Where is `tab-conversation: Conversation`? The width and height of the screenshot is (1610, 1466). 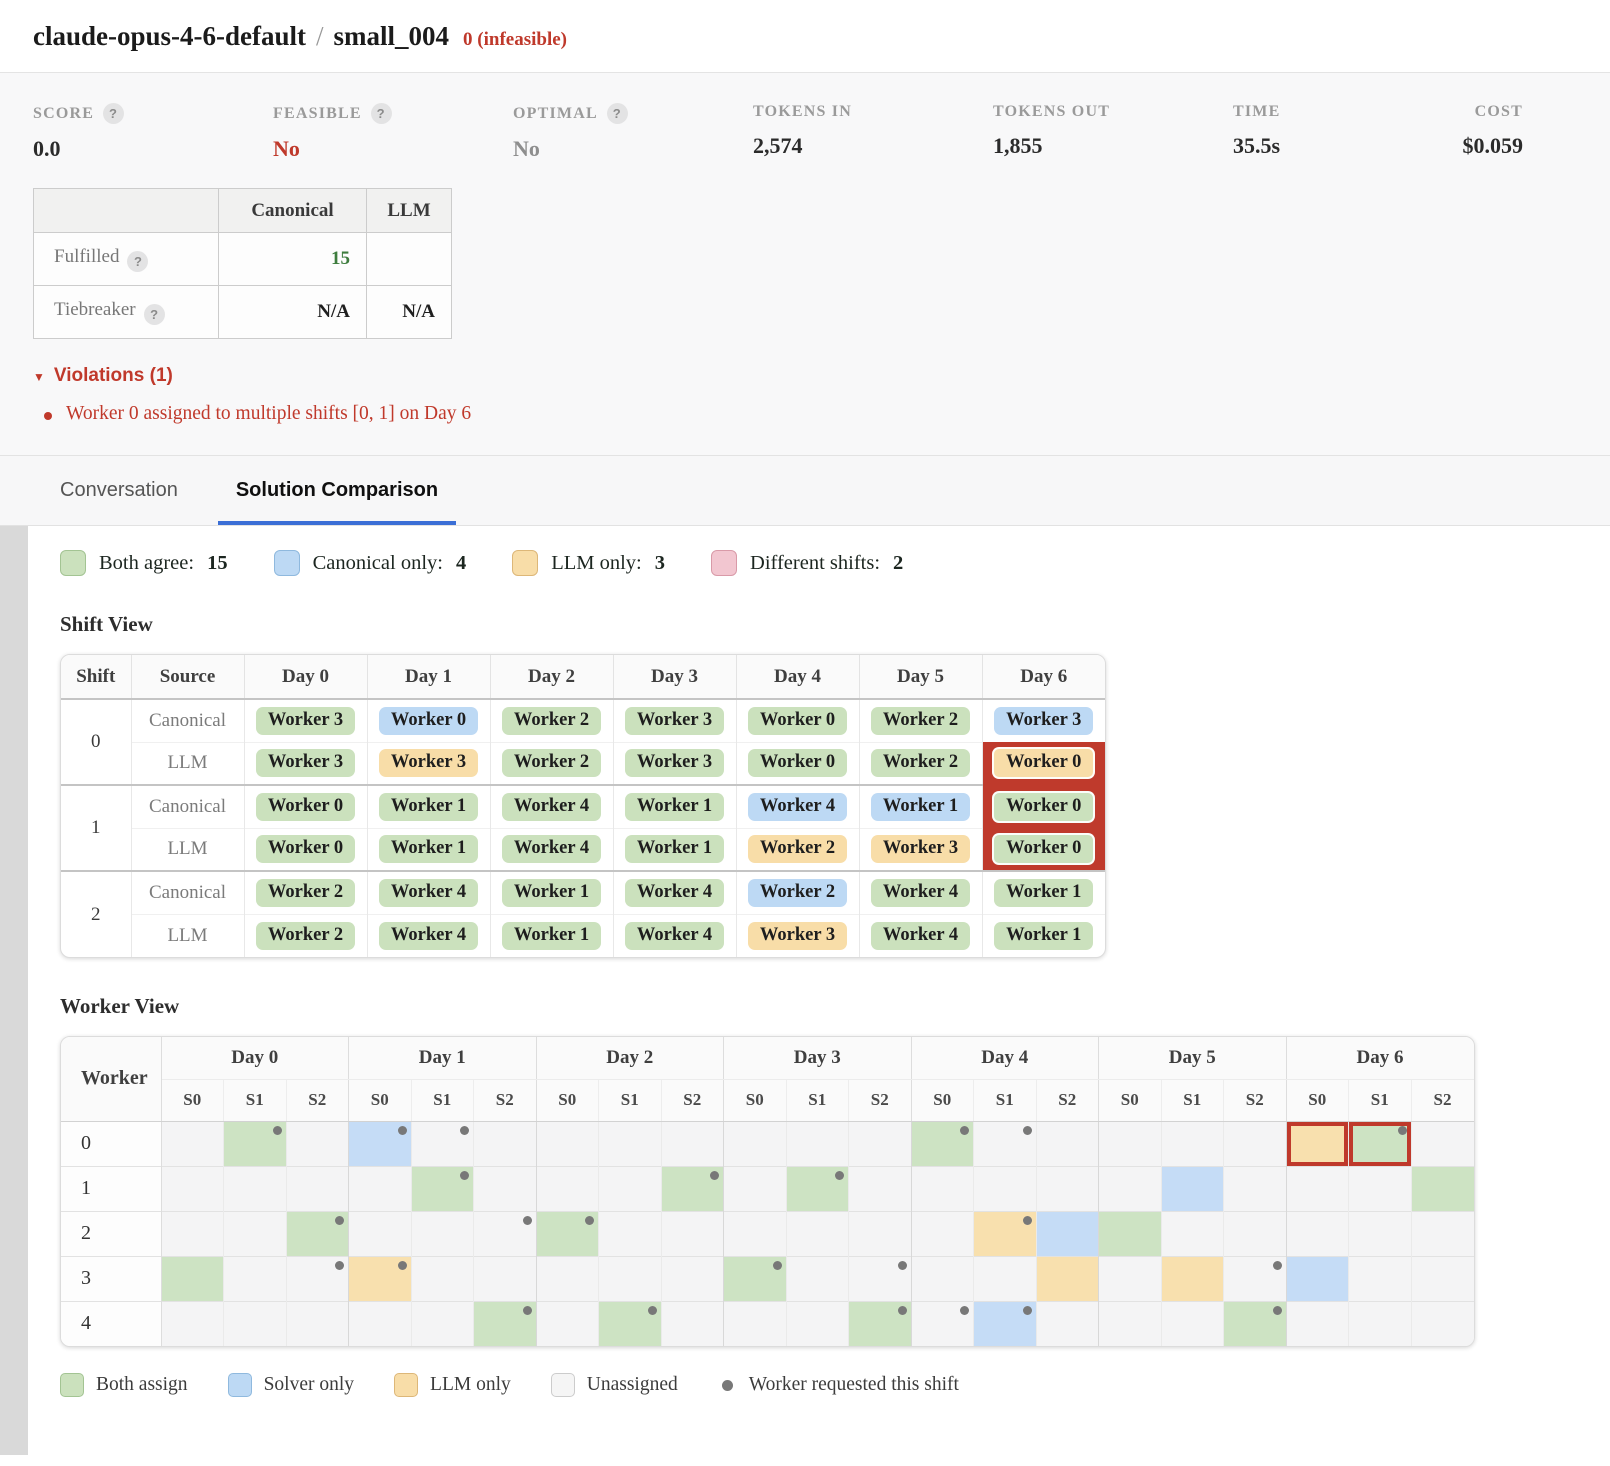
tab-conversation: Conversation is located at coordinates (119, 490).